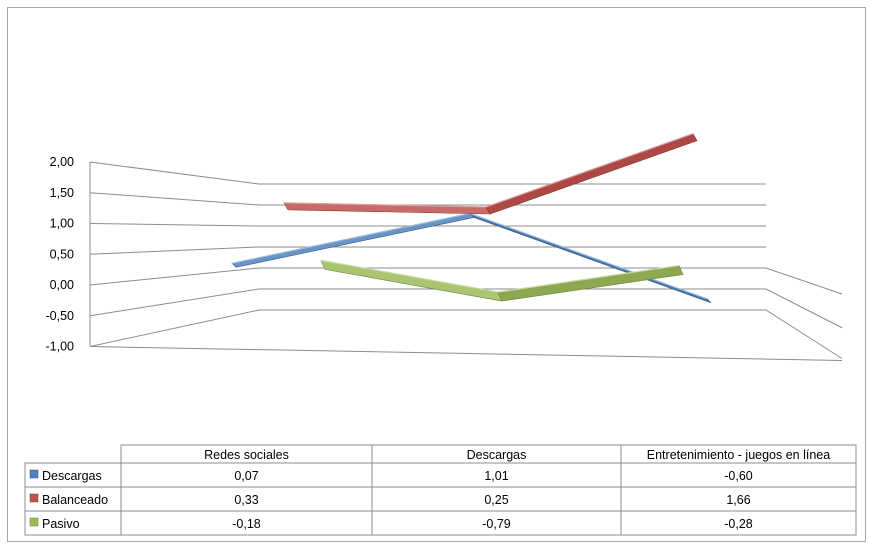  What do you see at coordinates (497, 455) in the screenshot?
I see `category-label: Descargas` at bounding box center [497, 455].